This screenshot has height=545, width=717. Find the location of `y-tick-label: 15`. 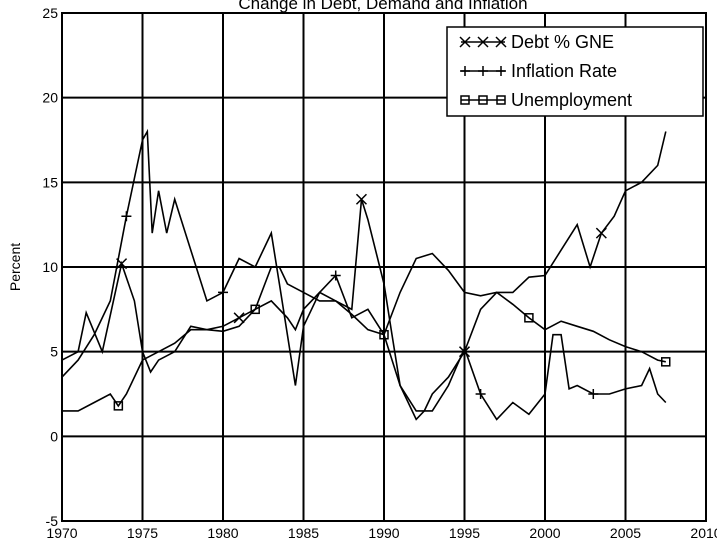

y-tick-label: 15 is located at coordinates (50, 182).